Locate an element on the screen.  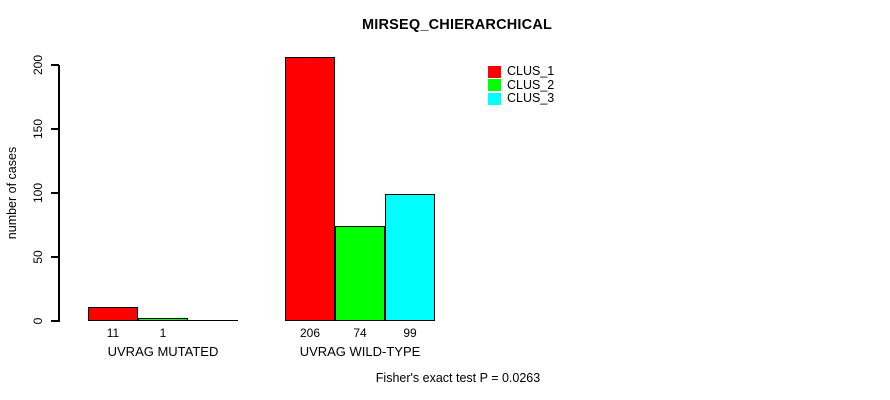
bar-value-label: 1 is located at coordinates (163, 333).